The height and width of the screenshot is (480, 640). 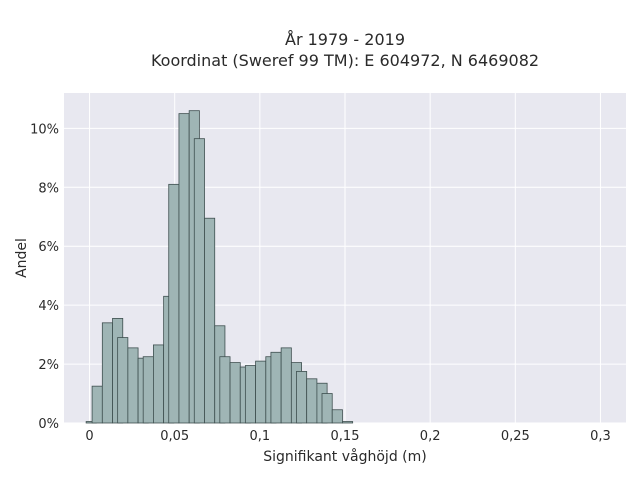 I want to click on y-ticks: 0% 2% 4% 6% 8% 10%, so click(x=44, y=277).